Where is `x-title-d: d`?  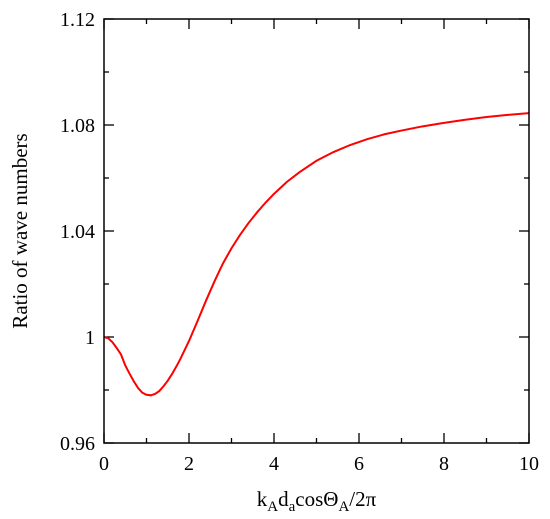
x-title-d: d is located at coordinates (283, 499).